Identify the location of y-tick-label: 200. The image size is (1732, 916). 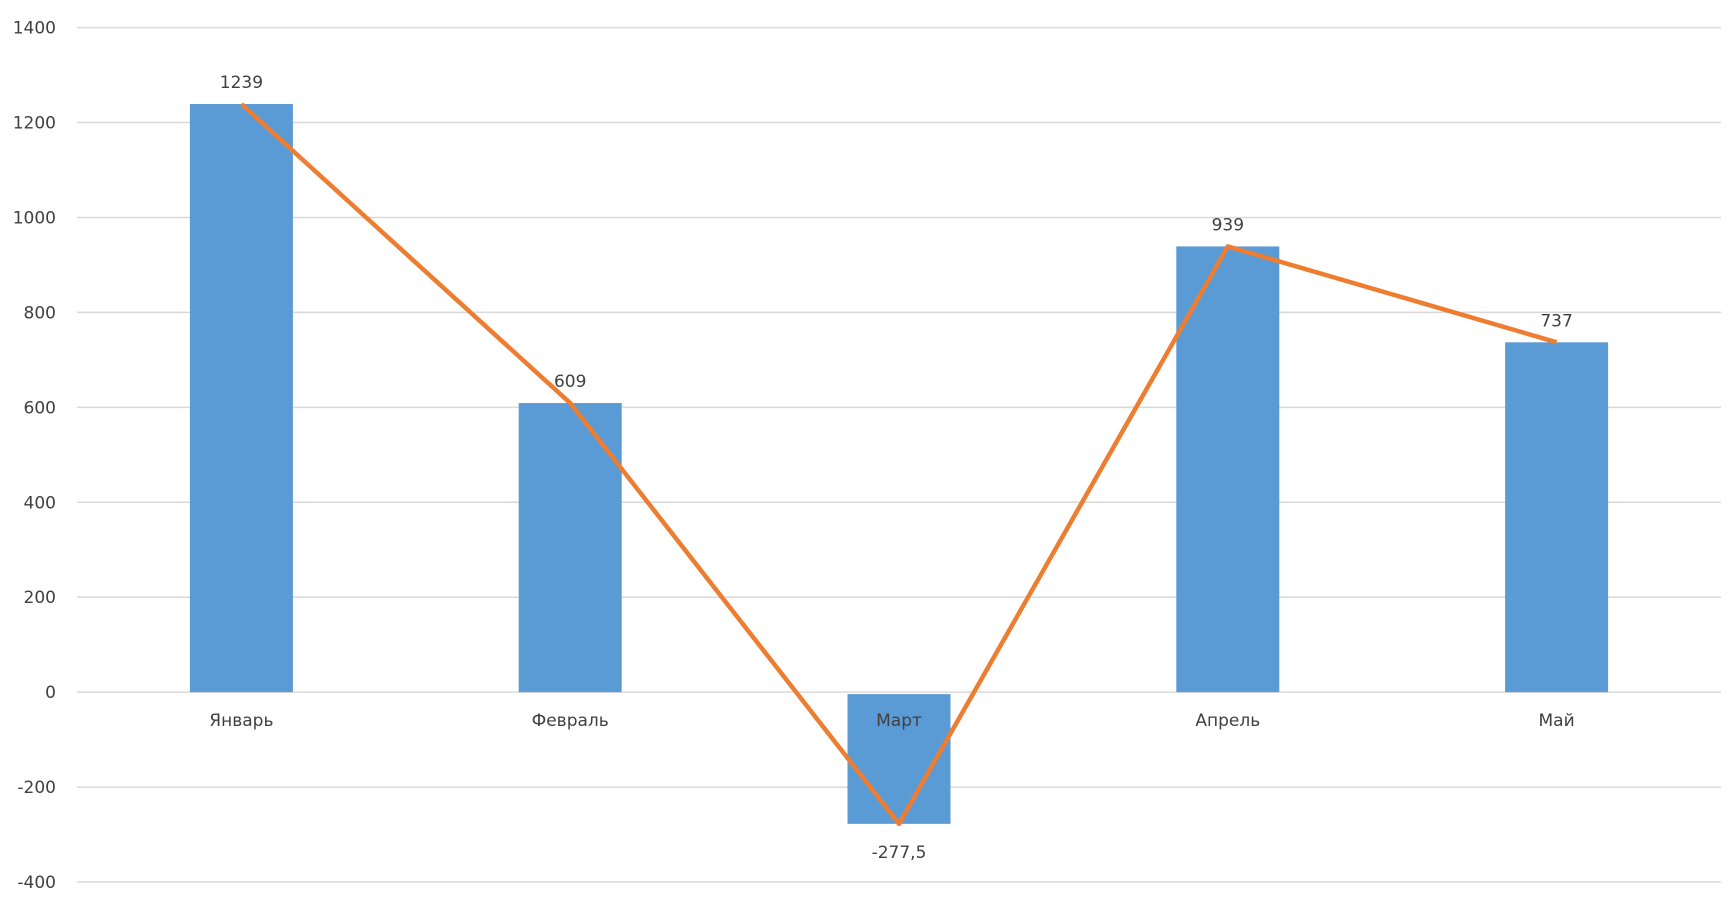
(40, 598).